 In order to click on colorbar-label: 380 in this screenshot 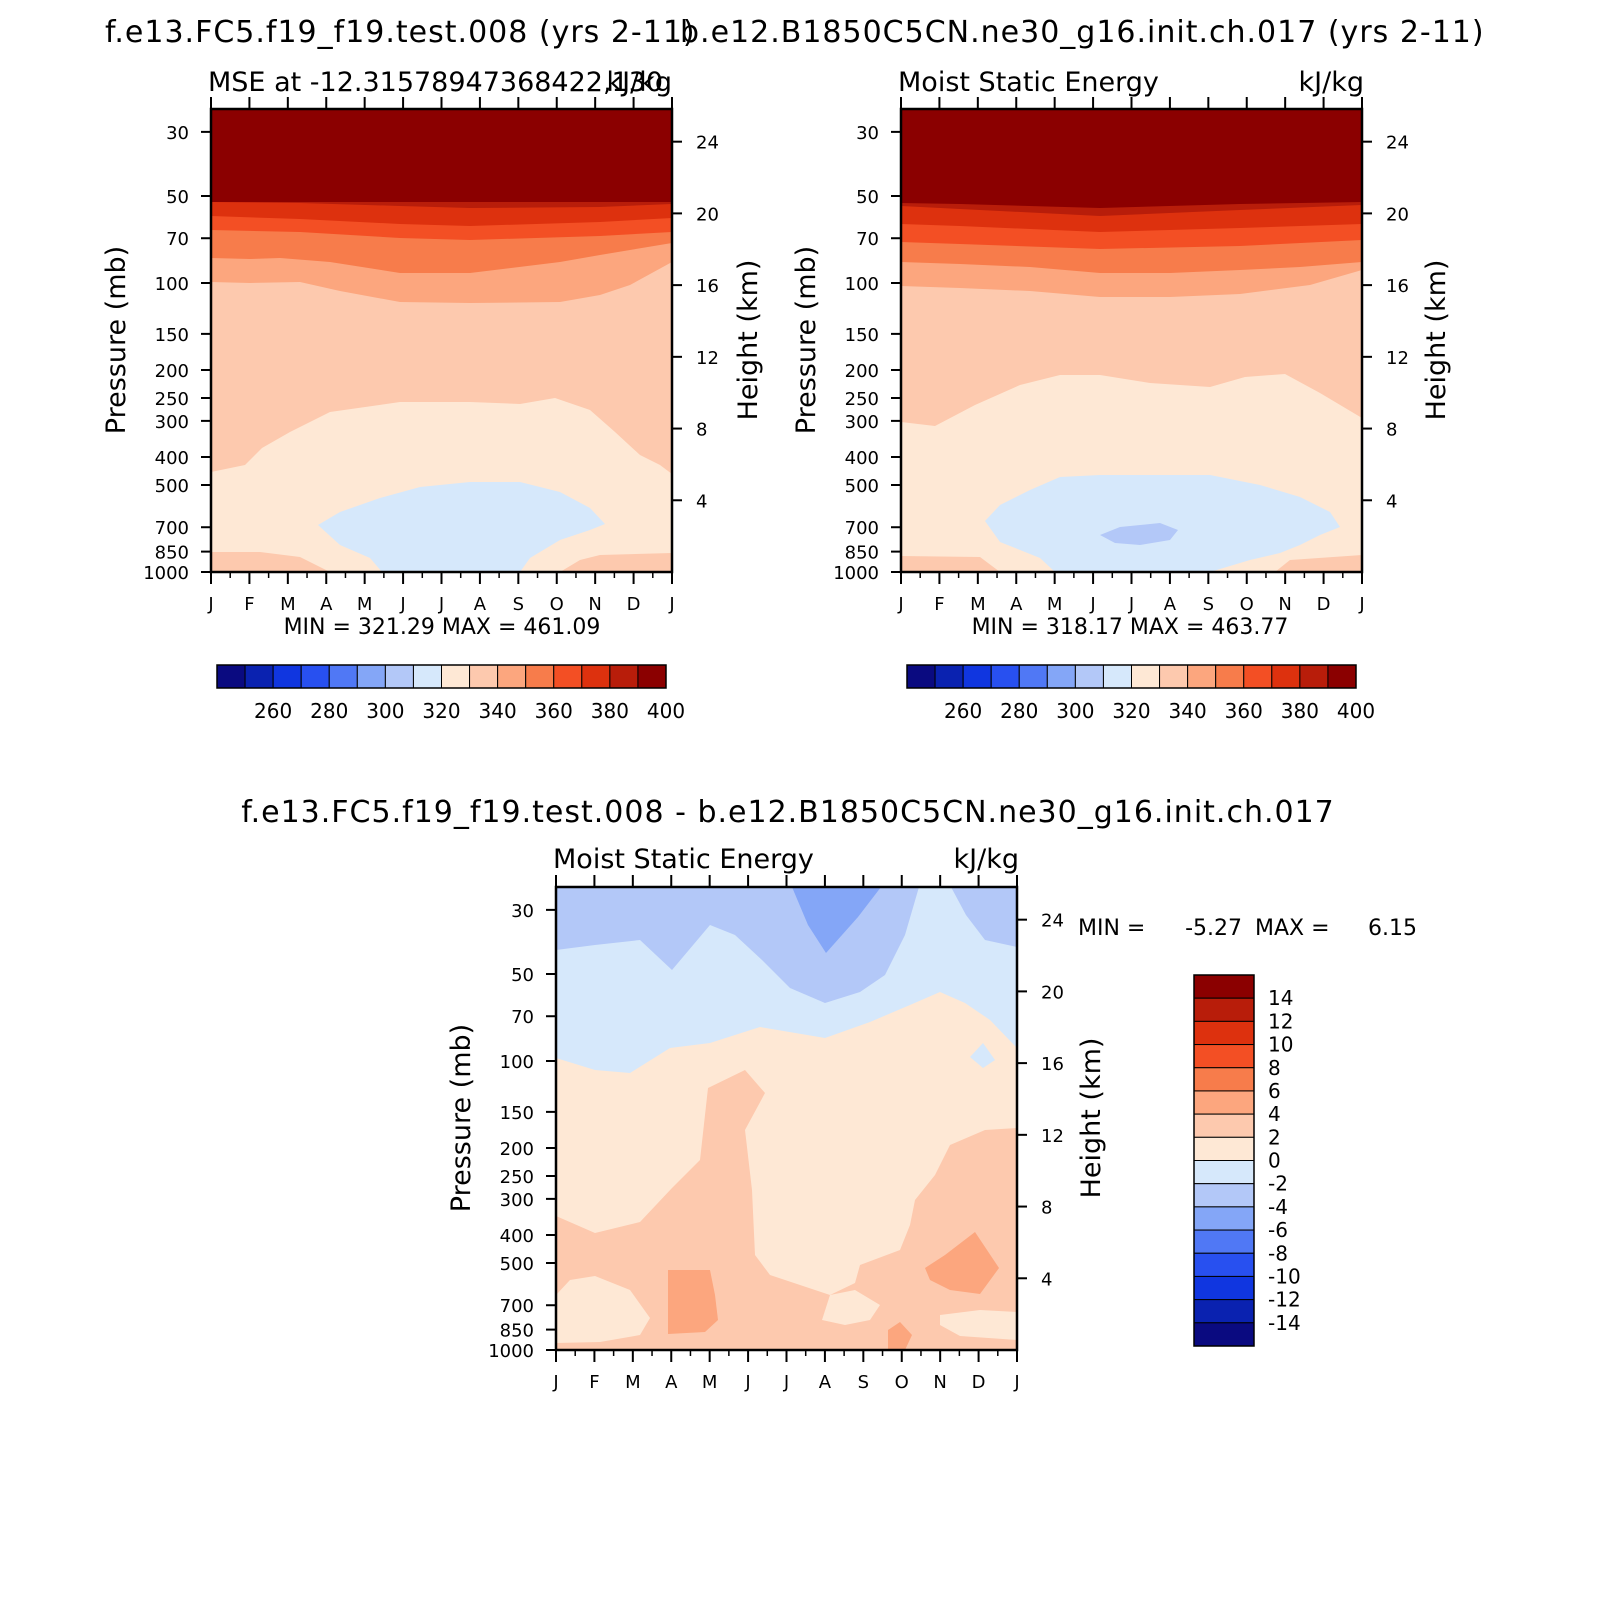, I will do `click(610, 711)`.